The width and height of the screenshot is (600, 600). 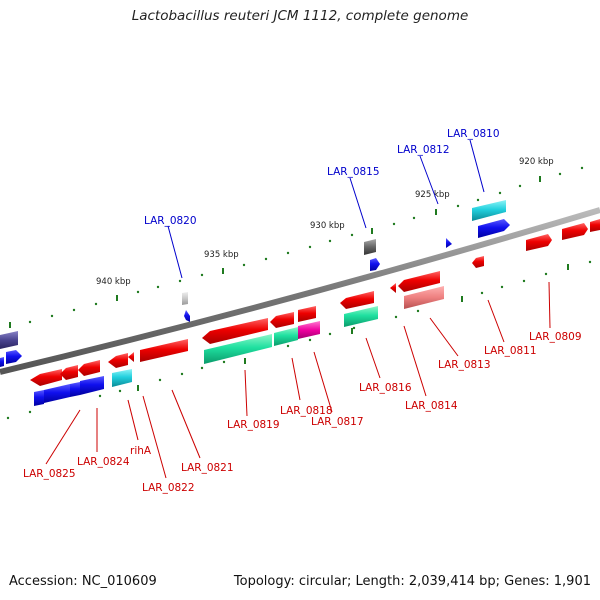 What do you see at coordinates (253, 425) in the screenshot?
I see `label-lar-0819: LAR_0819` at bounding box center [253, 425].